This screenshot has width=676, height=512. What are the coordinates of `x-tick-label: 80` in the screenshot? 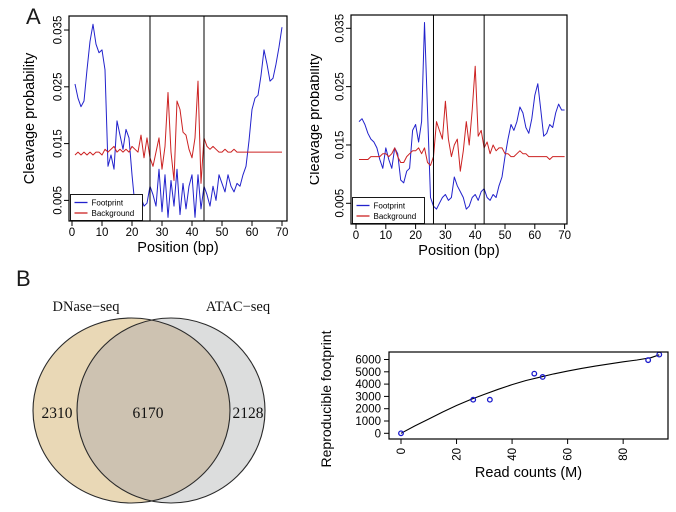 It's located at (624, 454).